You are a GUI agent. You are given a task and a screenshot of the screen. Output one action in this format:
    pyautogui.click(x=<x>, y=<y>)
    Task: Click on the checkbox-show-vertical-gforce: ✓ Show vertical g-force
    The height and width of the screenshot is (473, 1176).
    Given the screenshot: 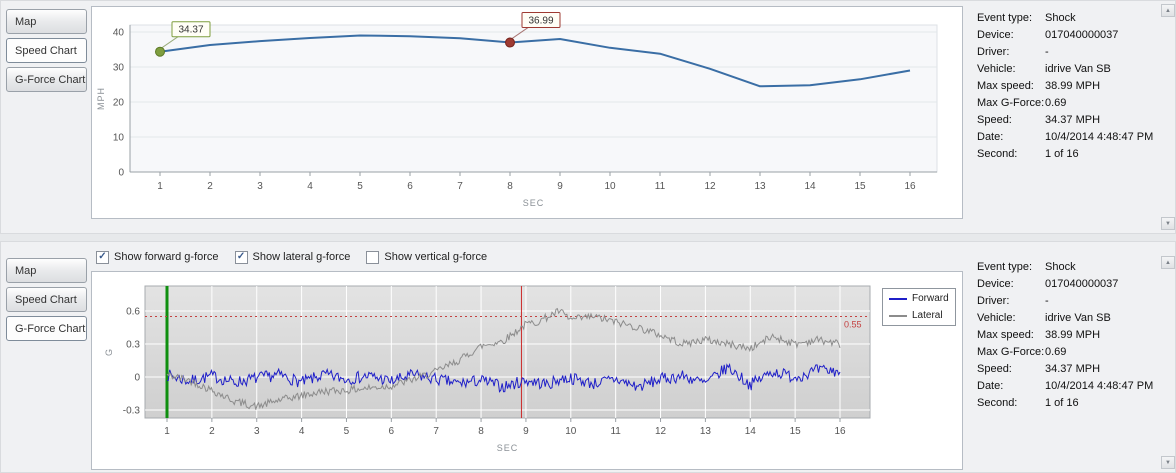 What is the action you would take?
    pyautogui.click(x=427, y=257)
    